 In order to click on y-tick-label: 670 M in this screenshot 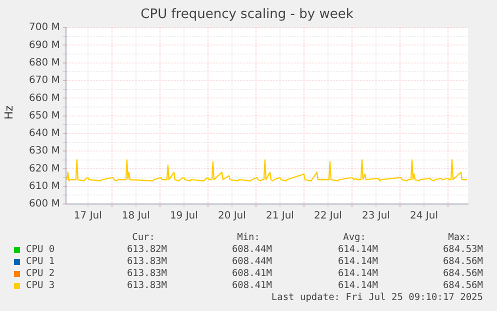, I will do `click(44, 80)`.